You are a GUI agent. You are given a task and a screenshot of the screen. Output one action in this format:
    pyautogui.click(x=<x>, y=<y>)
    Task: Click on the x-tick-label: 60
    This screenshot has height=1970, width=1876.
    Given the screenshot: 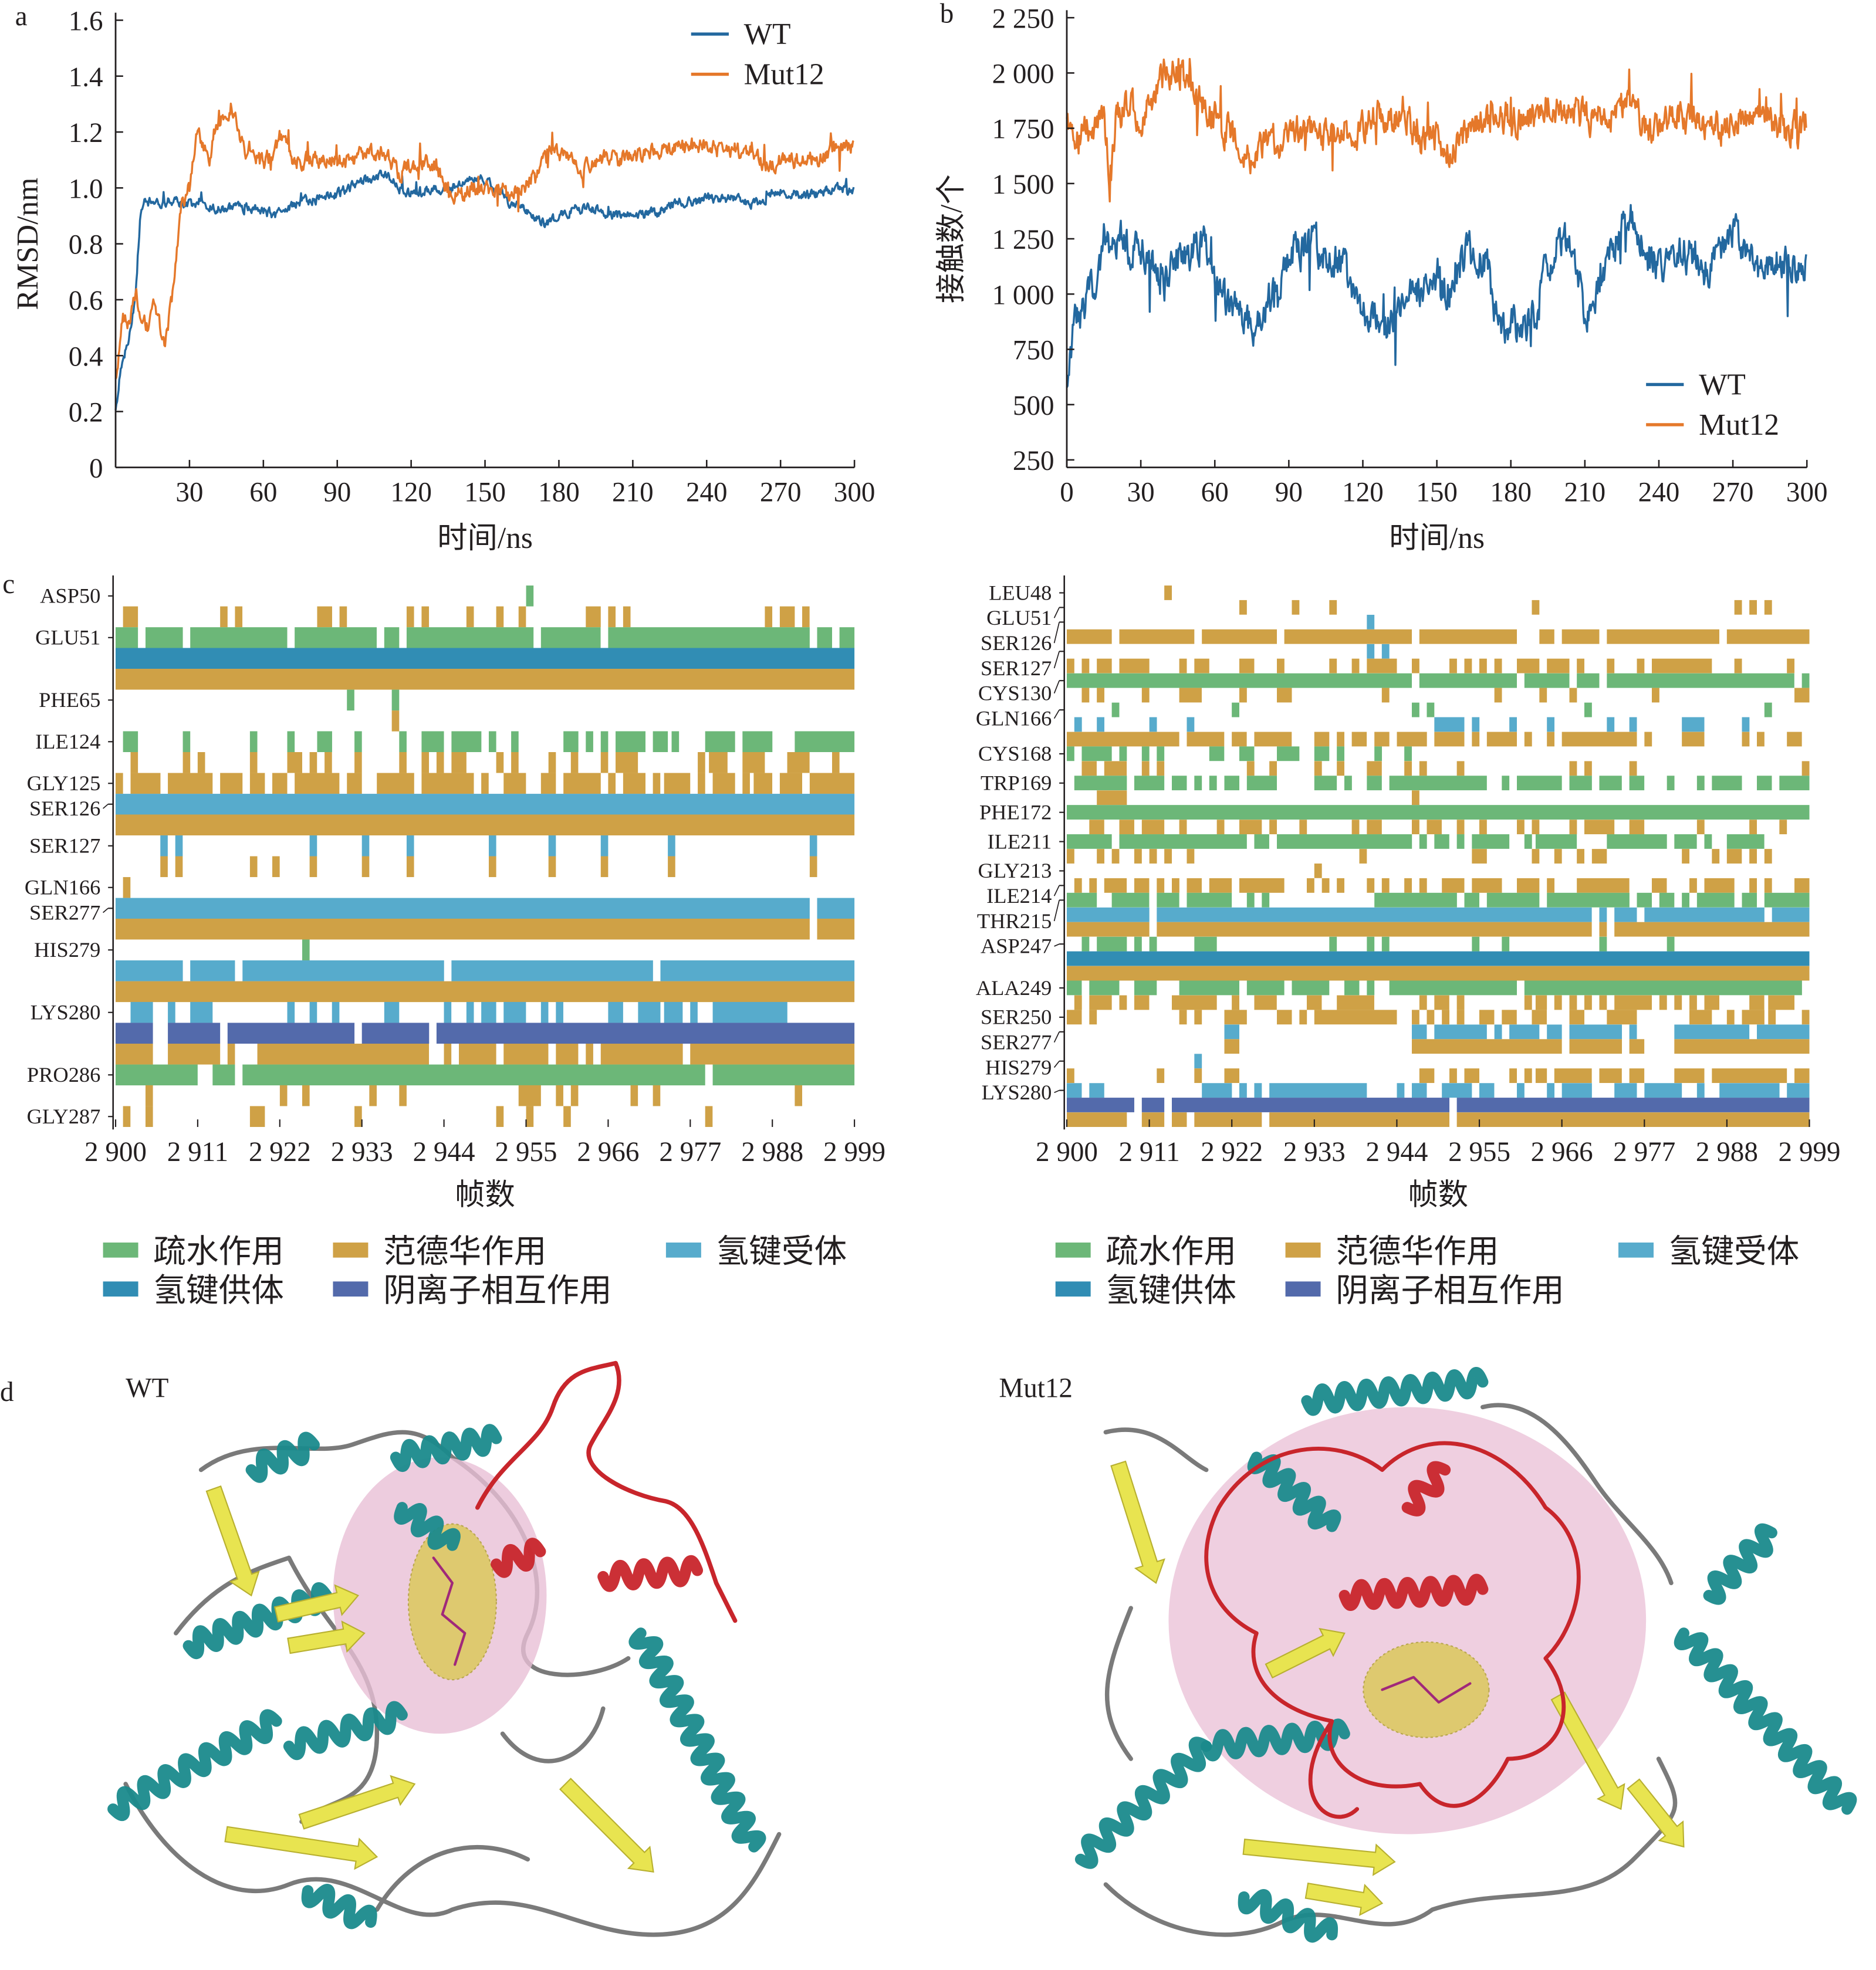 What is the action you would take?
    pyautogui.click(x=1215, y=493)
    